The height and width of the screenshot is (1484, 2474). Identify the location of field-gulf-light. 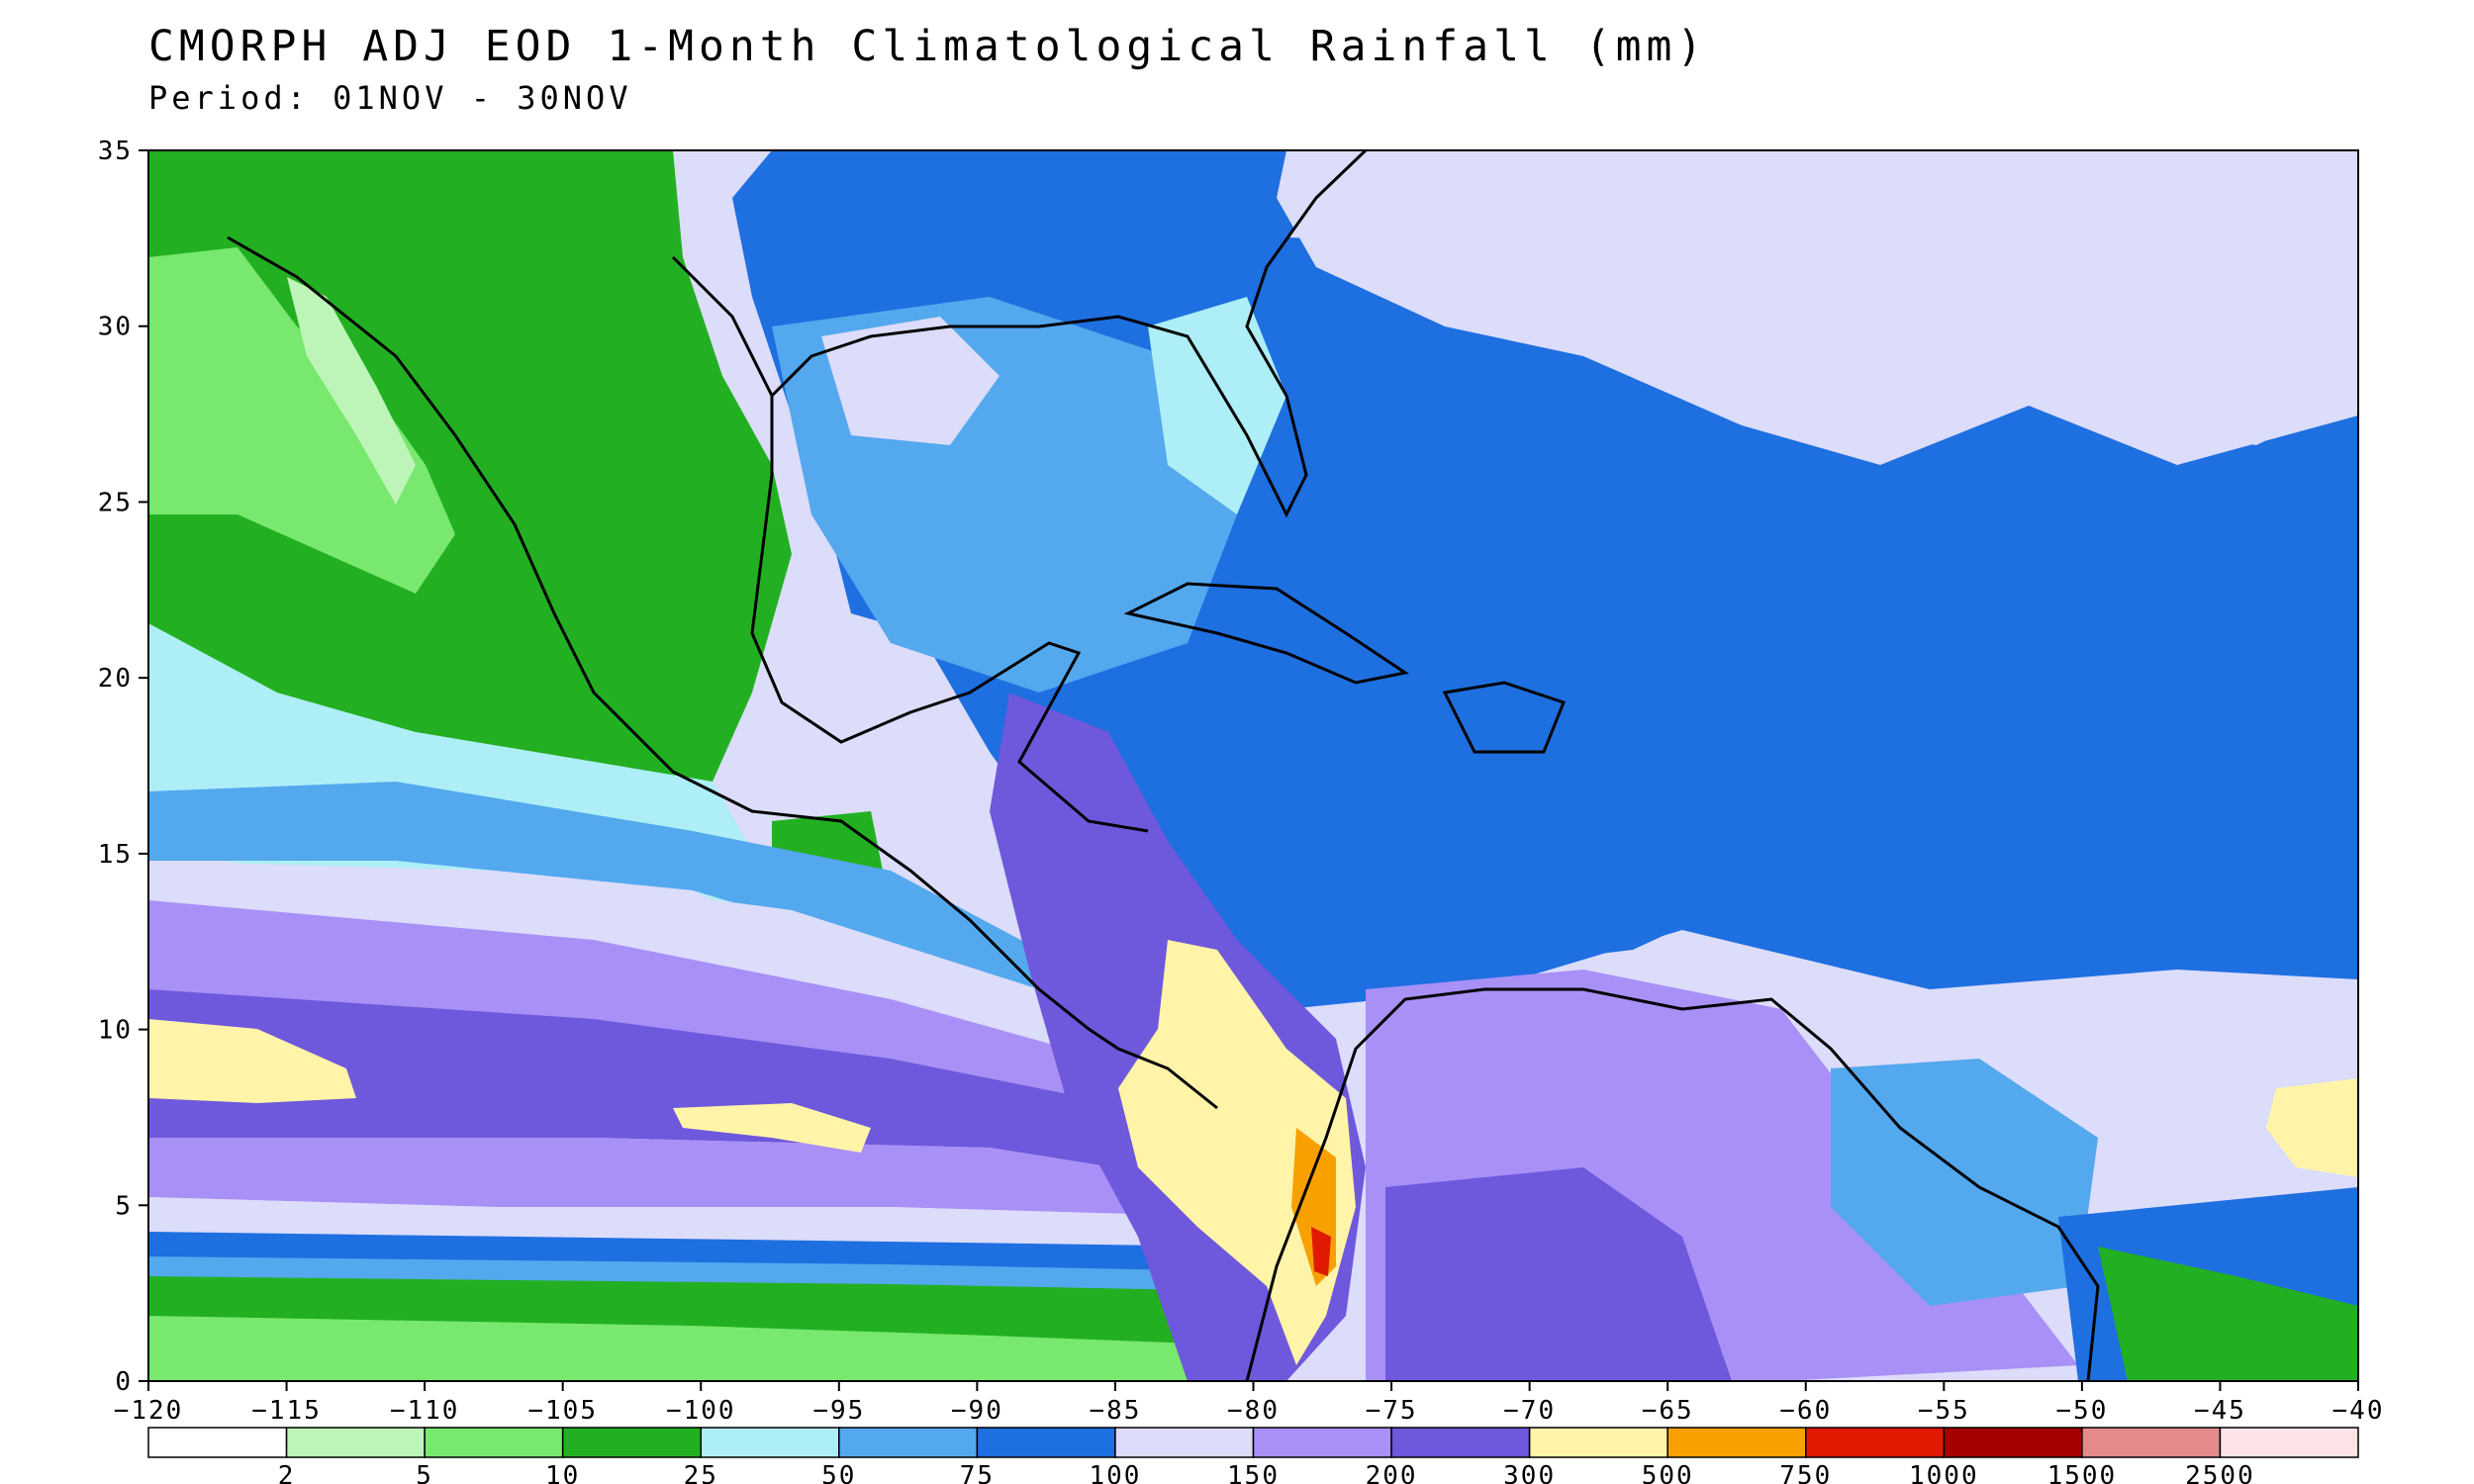
(1217, 405).